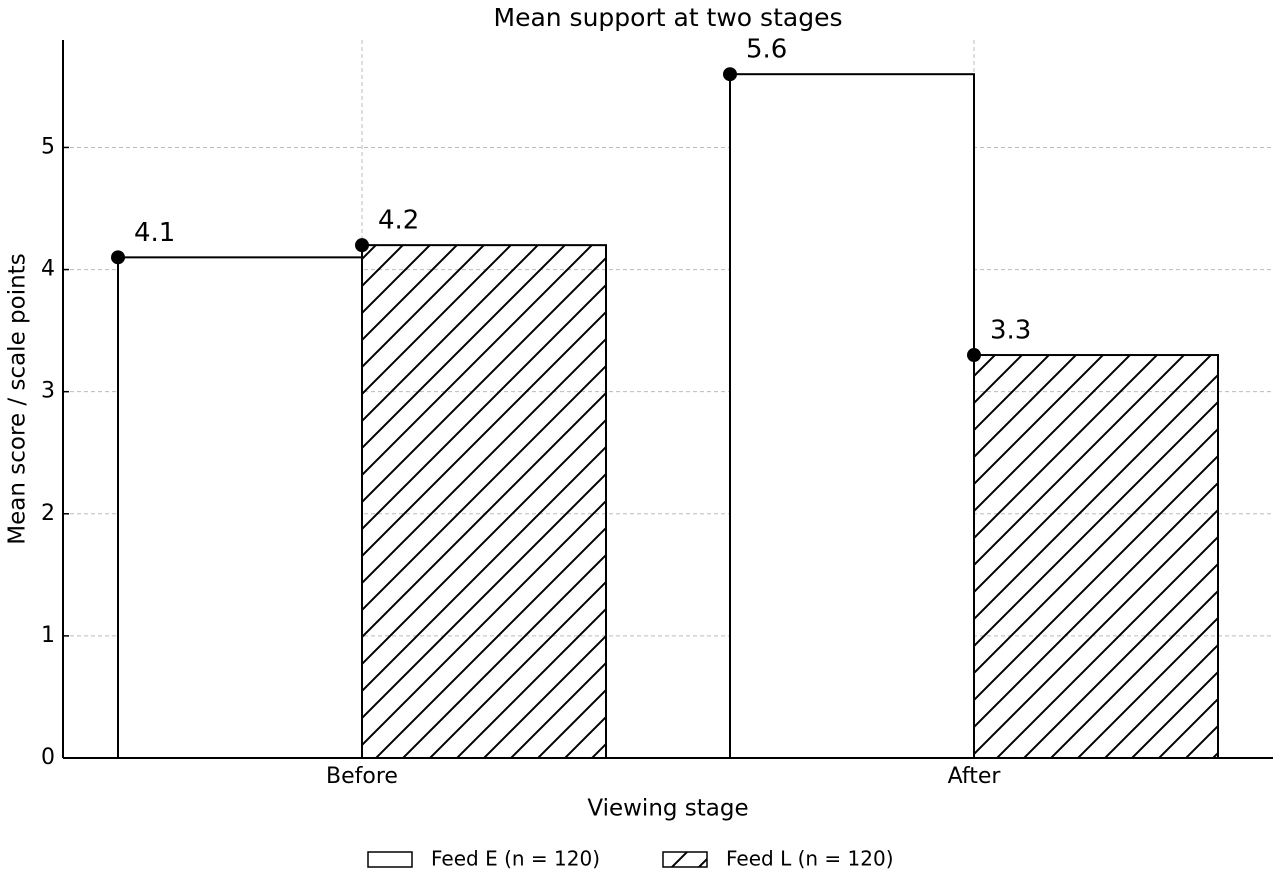 Image resolution: width=1280 pixels, height=880 pixels. Describe the element at coordinates (1010, 331) in the screenshot. I see `value-label: 3.3` at that location.